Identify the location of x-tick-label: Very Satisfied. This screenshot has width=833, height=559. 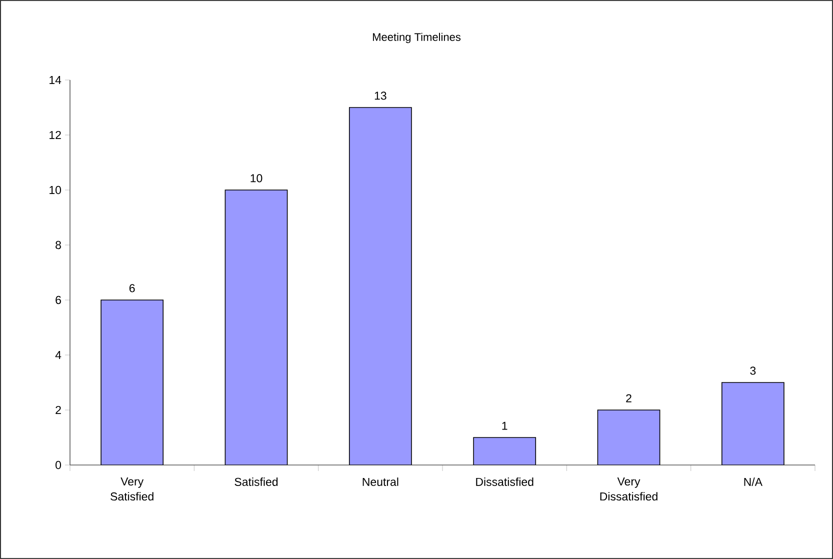
(132, 489).